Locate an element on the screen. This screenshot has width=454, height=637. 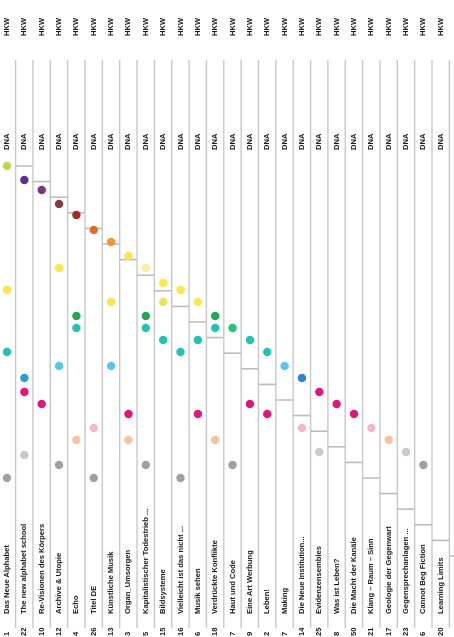
column-number: 2 is located at coordinates (267, 633).